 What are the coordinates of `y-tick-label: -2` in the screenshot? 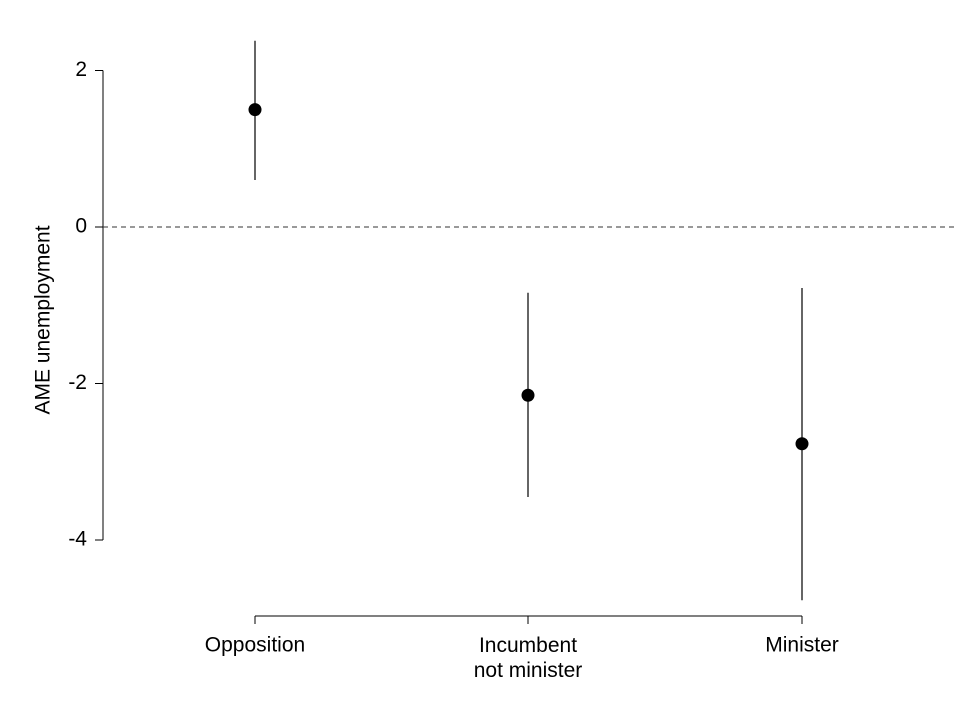 It's located at (77, 382).